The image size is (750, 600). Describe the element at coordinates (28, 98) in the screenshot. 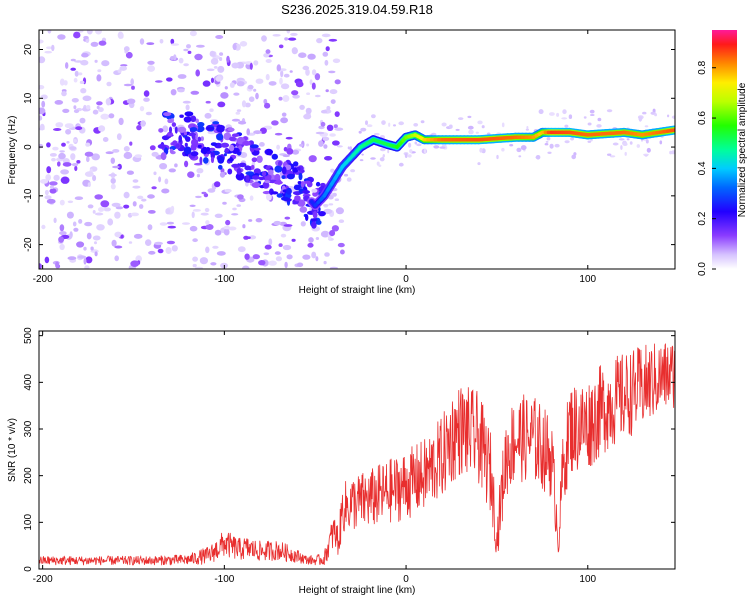

I see `y-tick-label: 10` at that location.